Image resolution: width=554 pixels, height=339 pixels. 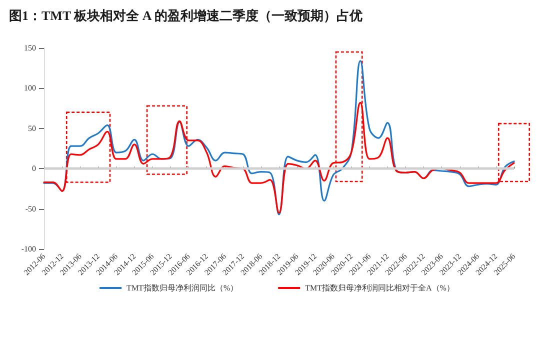 What do you see at coordinates (34, 169) in the screenshot?
I see `y-tick-label: 0` at bounding box center [34, 169].